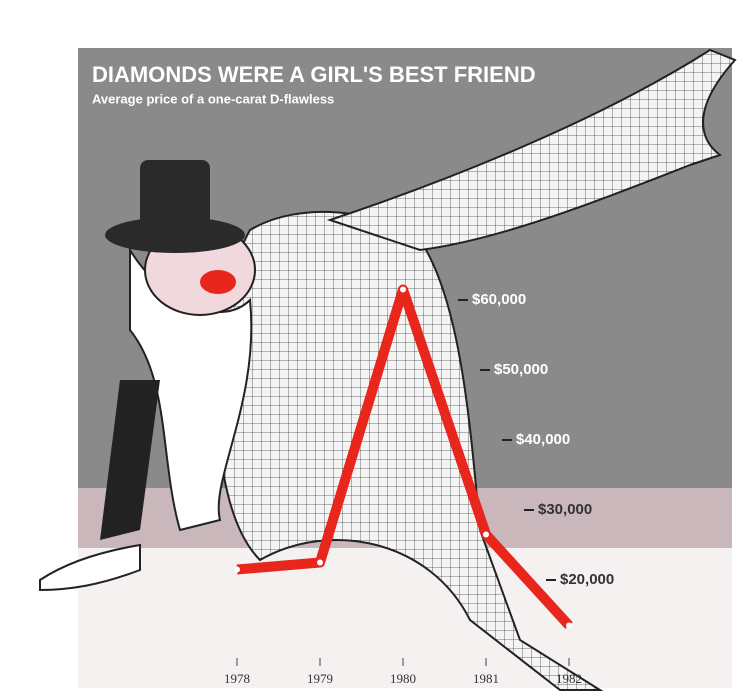  What do you see at coordinates (486, 678) in the screenshot?
I see `x-tick-label: 1981` at bounding box center [486, 678].